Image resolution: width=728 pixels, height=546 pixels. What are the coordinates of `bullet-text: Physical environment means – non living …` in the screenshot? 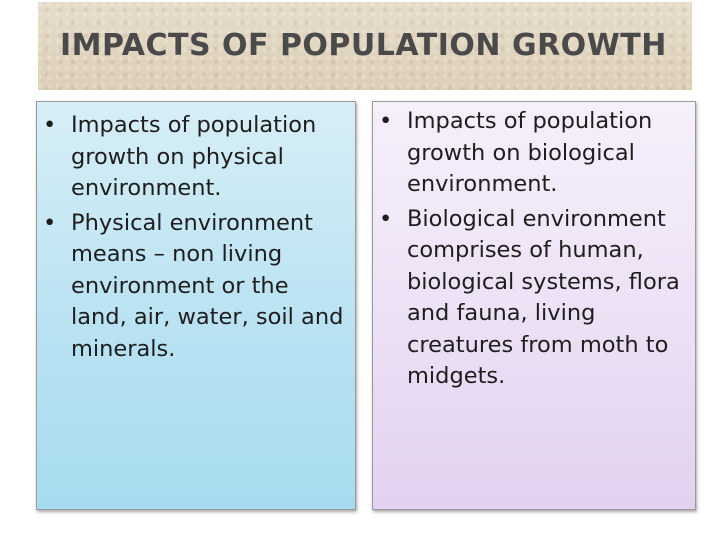 It's located at (207, 285).